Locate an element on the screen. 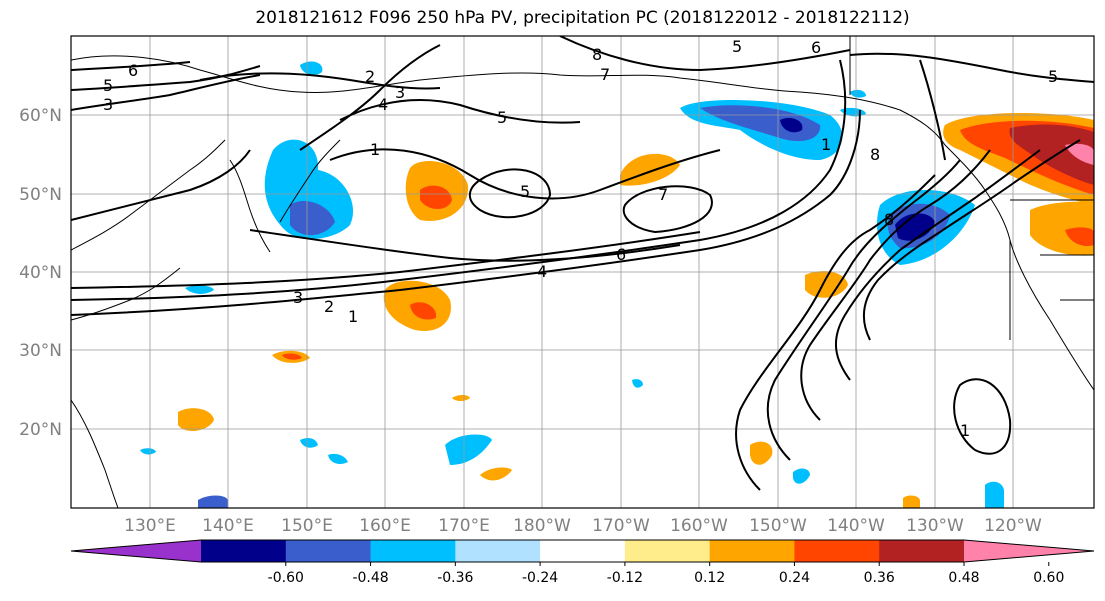 This screenshot has height=601, width=1105. colorbar-outline is located at coordinates (582, 551).